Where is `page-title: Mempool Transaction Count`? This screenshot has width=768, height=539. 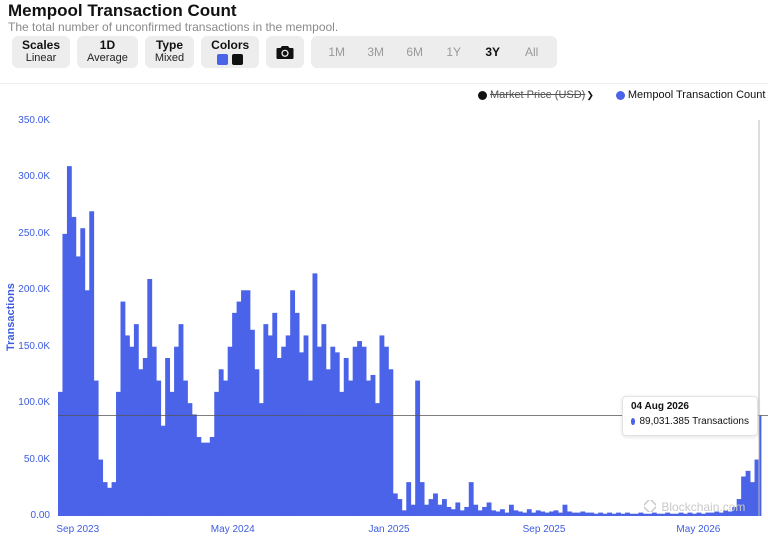
page-title: Mempool Transaction Count is located at coordinates (122, 10).